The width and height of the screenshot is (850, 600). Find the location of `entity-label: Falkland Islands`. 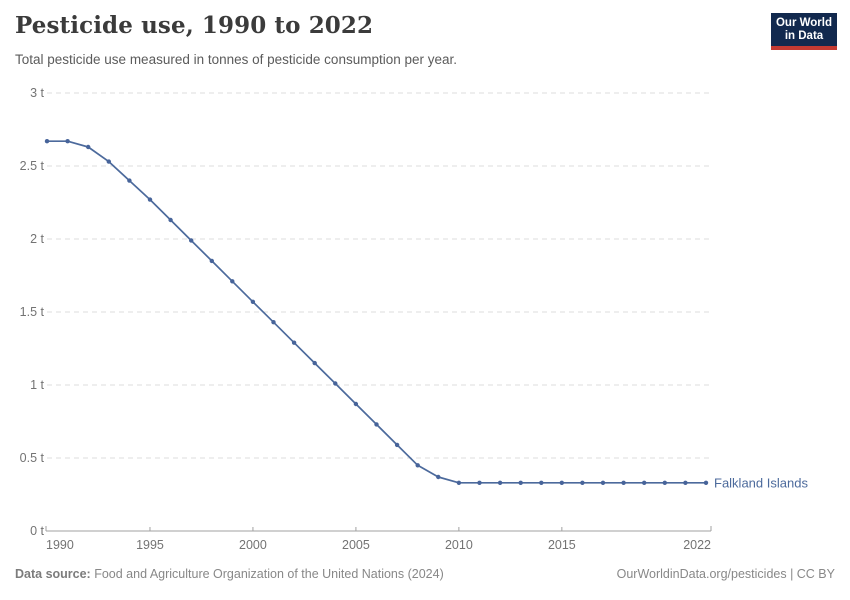

entity-label: Falkland Islands is located at coordinates (761, 482).